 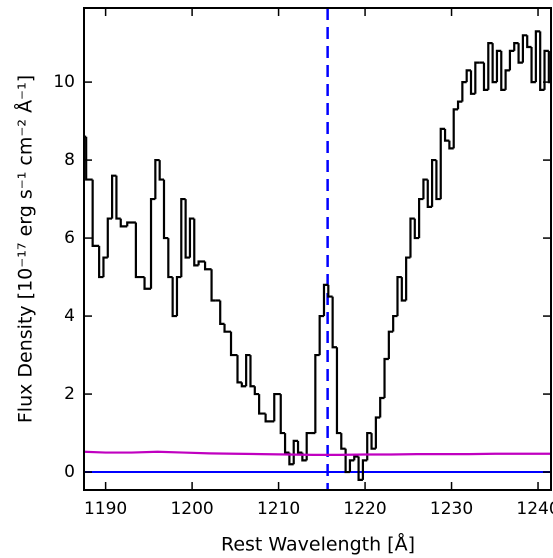 I want to click on y-axis-label: Flux Density [10⁻¹⁷ erg s⁻¹ cm⁻² Å⁻¹], so click(x=25, y=249).